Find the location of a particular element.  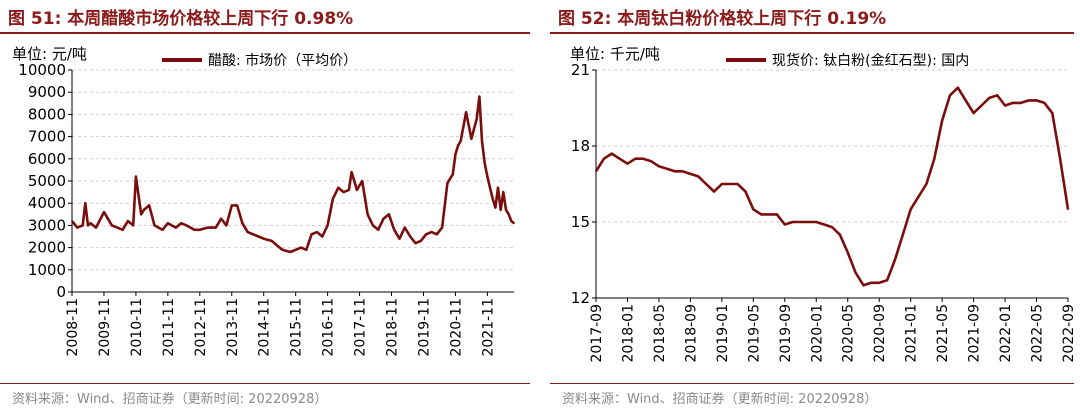

x-tick-label: 2018-11 is located at coordinates (393, 327).